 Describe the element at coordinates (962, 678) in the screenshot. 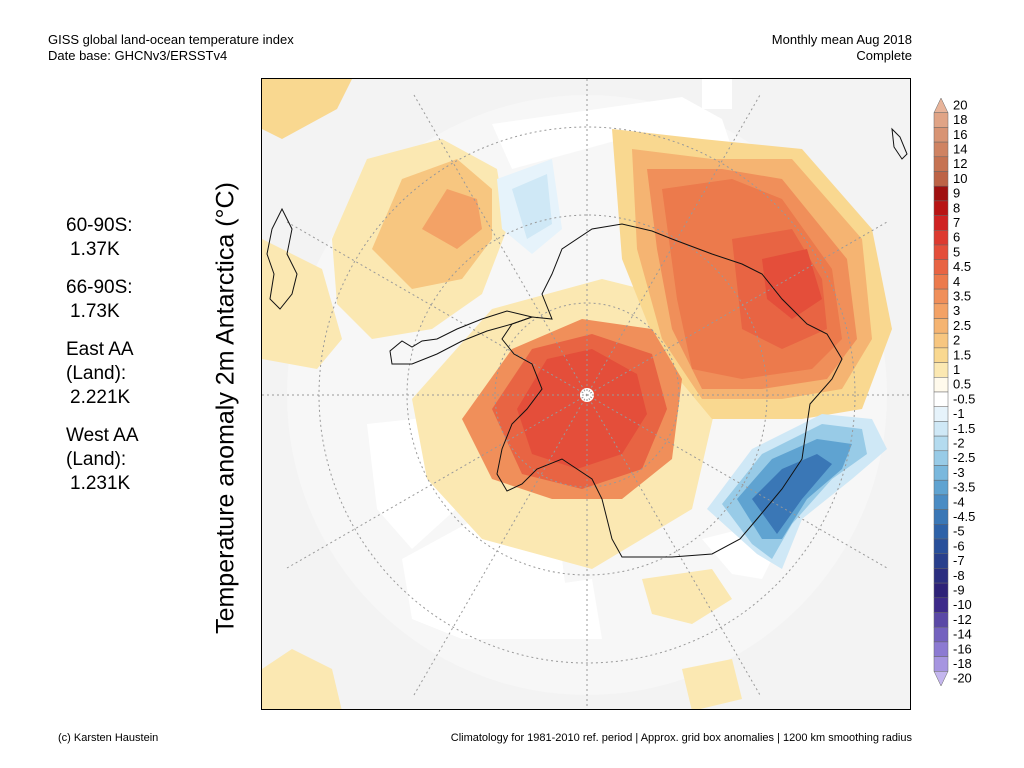

I see `colorbar-tick-label: -20` at that location.